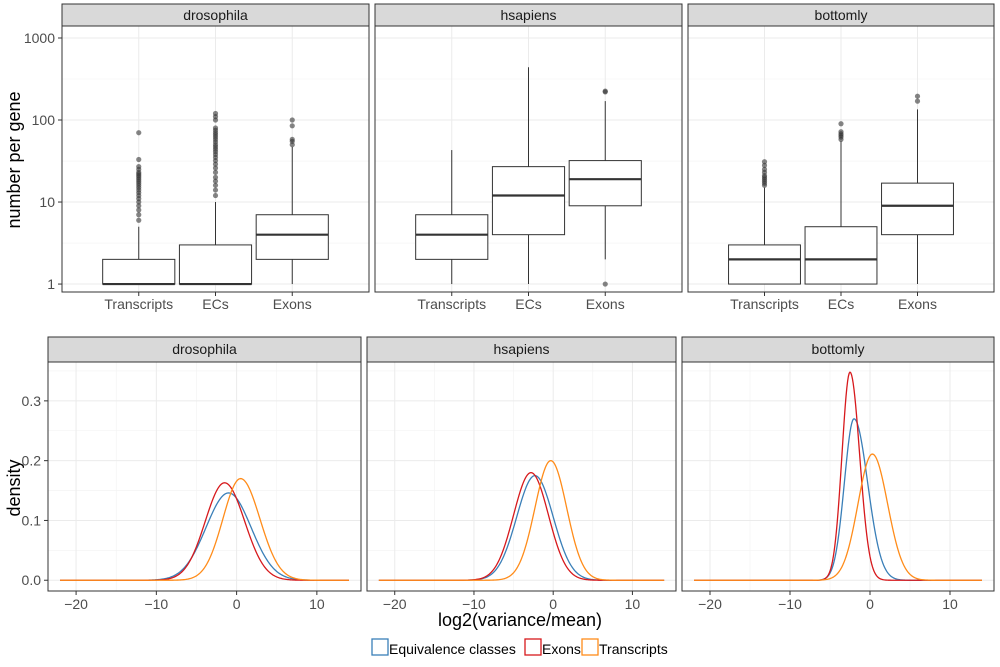 This screenshot has width=1000, height=667. Describe the element at coordinates (39, 38) in the screenshot. I see `y-tick-label: 1000` at that location.